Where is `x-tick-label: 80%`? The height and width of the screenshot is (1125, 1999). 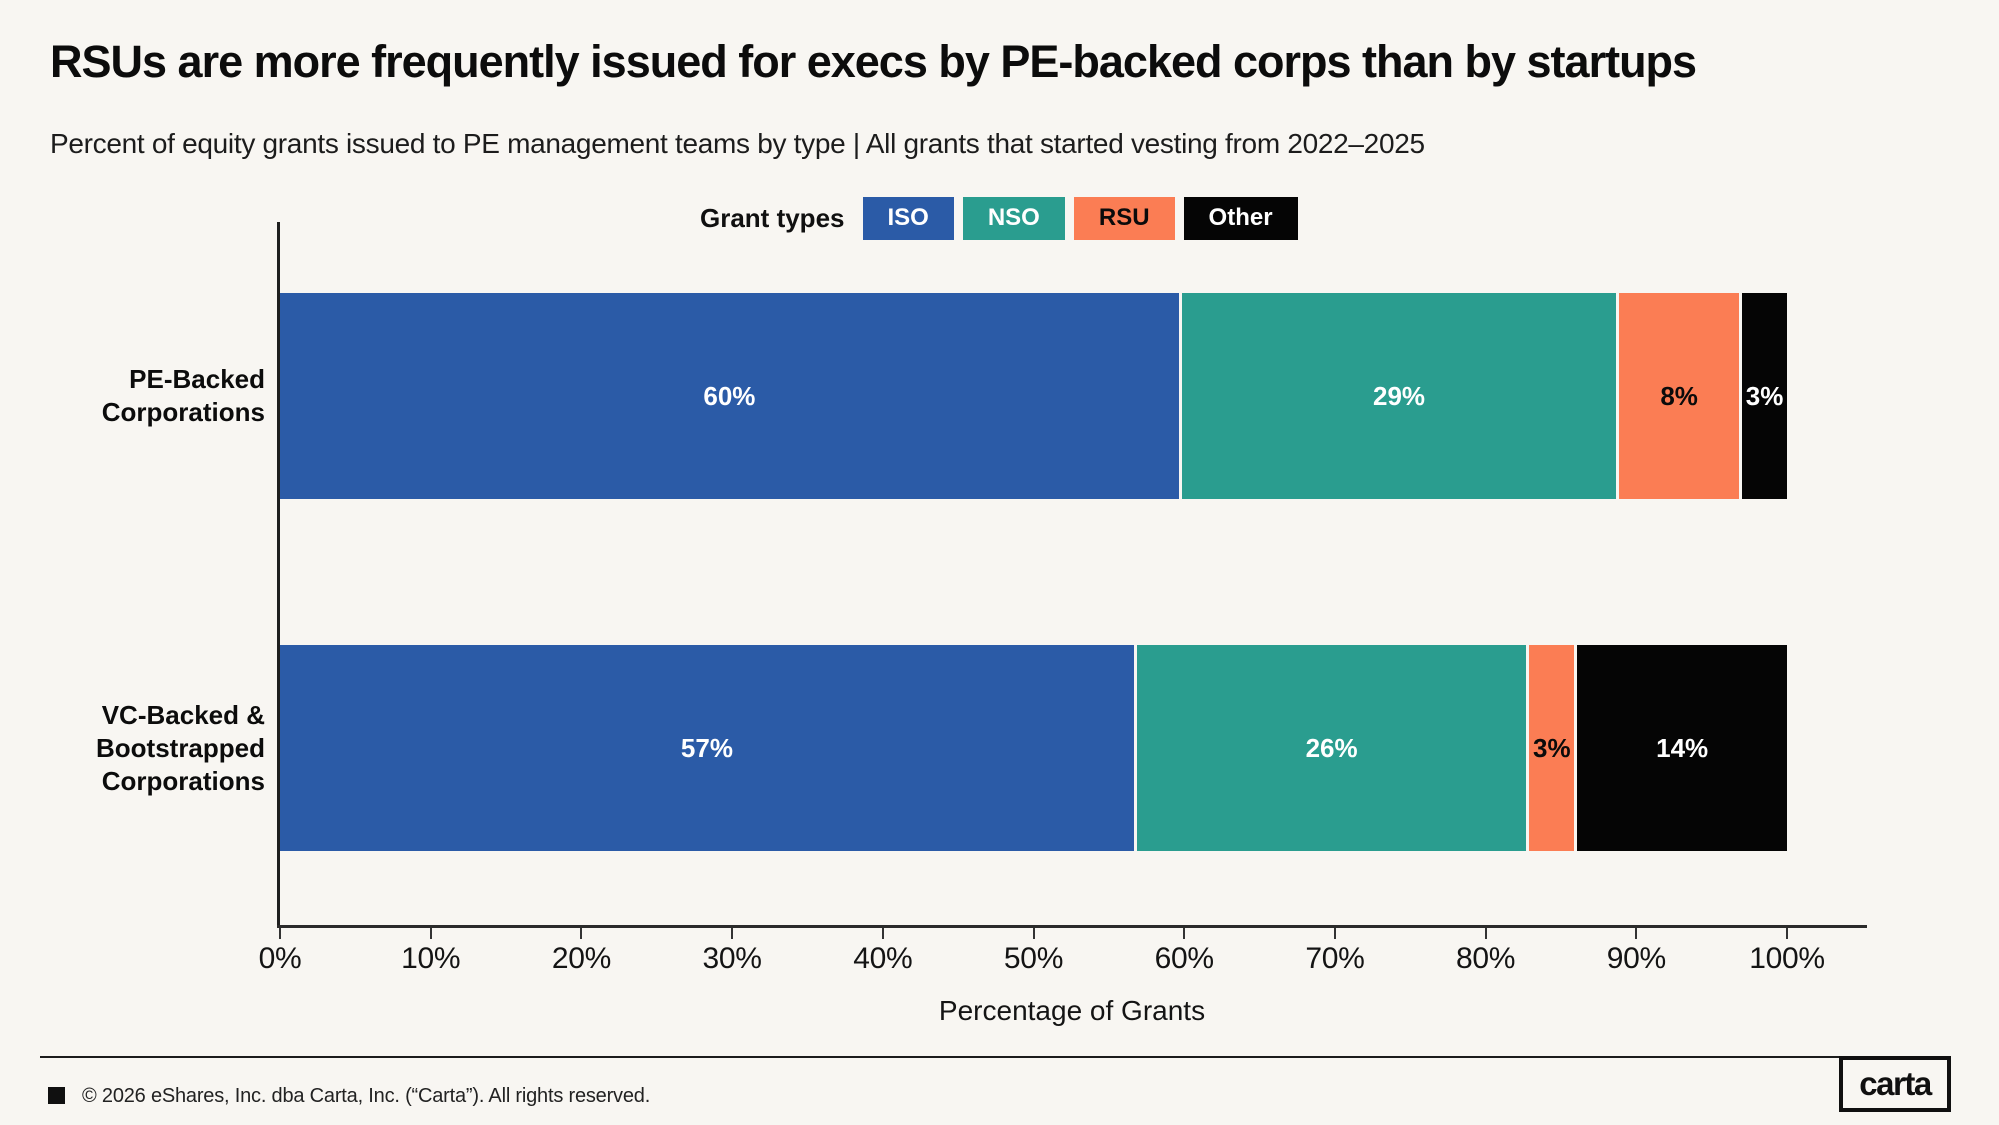 x-tick-label: 80% is located at coordinates (1486, 958).